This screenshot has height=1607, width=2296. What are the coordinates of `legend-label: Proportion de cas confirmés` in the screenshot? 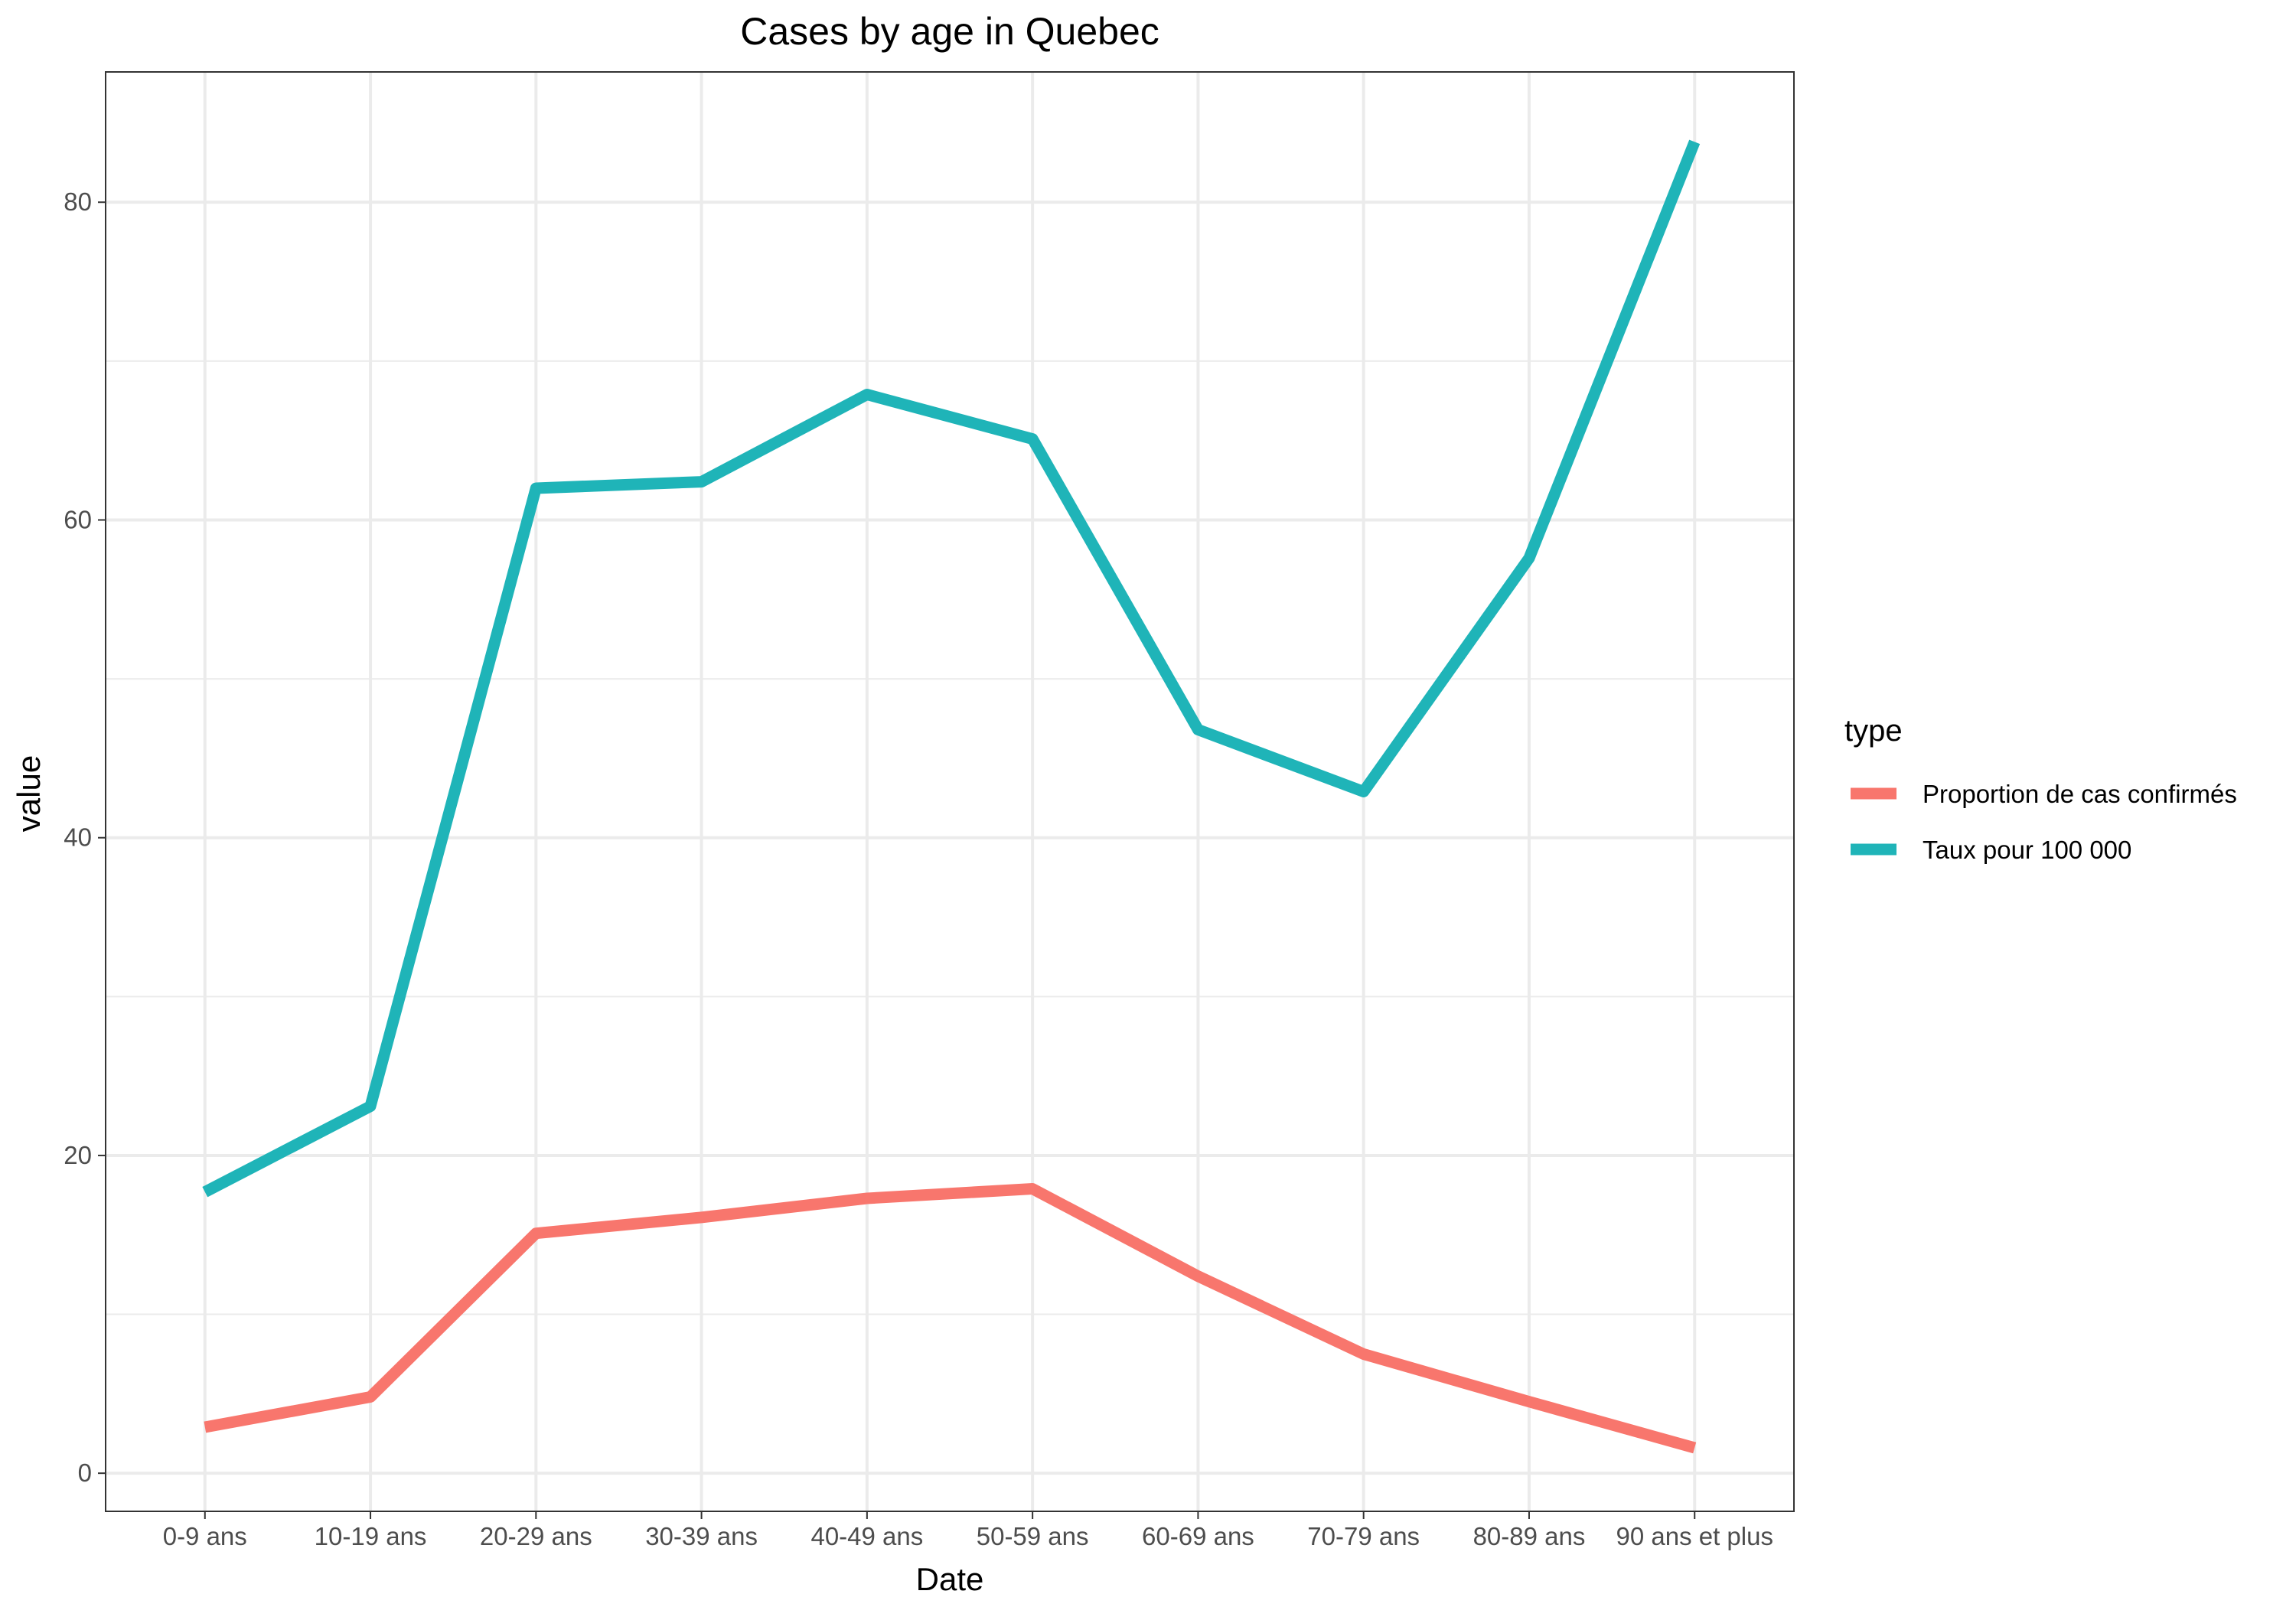 It's located at (2080, 794).